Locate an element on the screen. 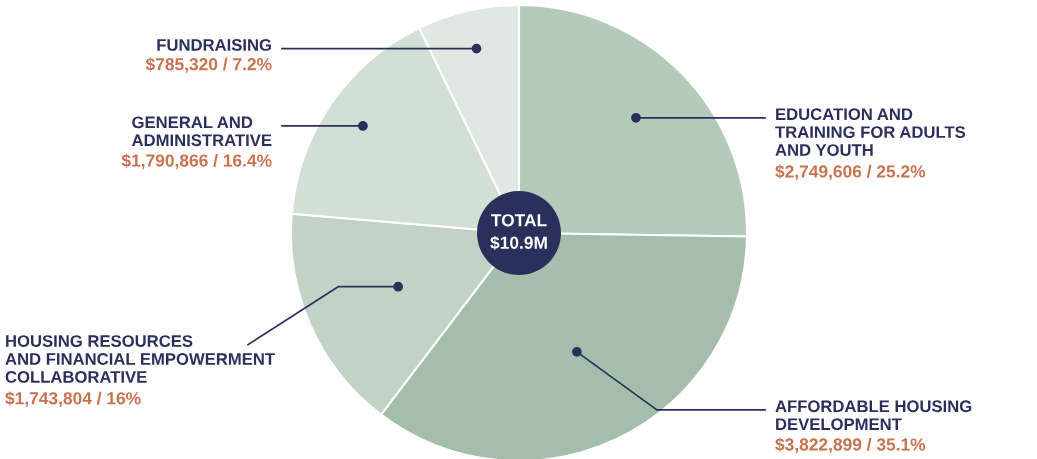 The image size is (1037, 459). data-label: $1,790,866 / 16.4% is located at coordinates (196, 161).